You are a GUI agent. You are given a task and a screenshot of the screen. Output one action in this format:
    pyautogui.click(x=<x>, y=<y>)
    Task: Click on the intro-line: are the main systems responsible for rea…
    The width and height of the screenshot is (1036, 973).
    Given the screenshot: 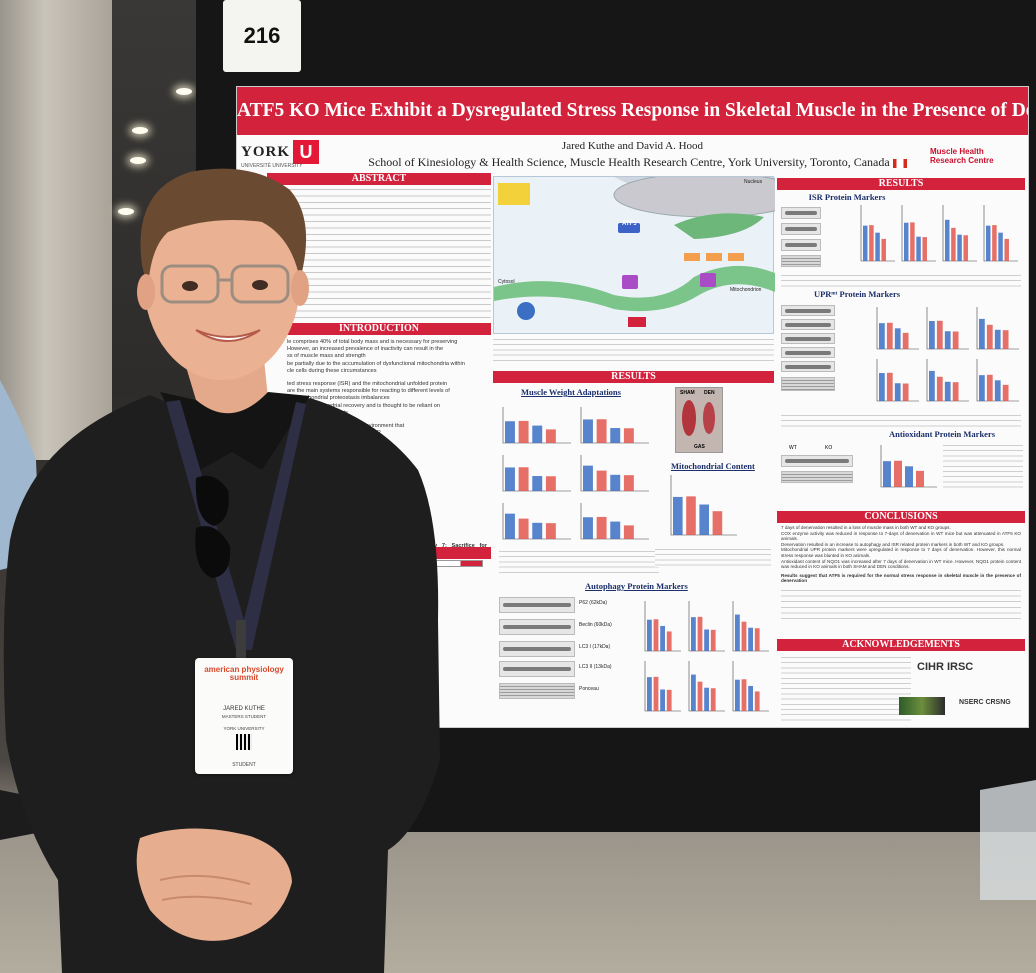 What is the action you would take?
    pyautogui.click(x=368, y=391)
    